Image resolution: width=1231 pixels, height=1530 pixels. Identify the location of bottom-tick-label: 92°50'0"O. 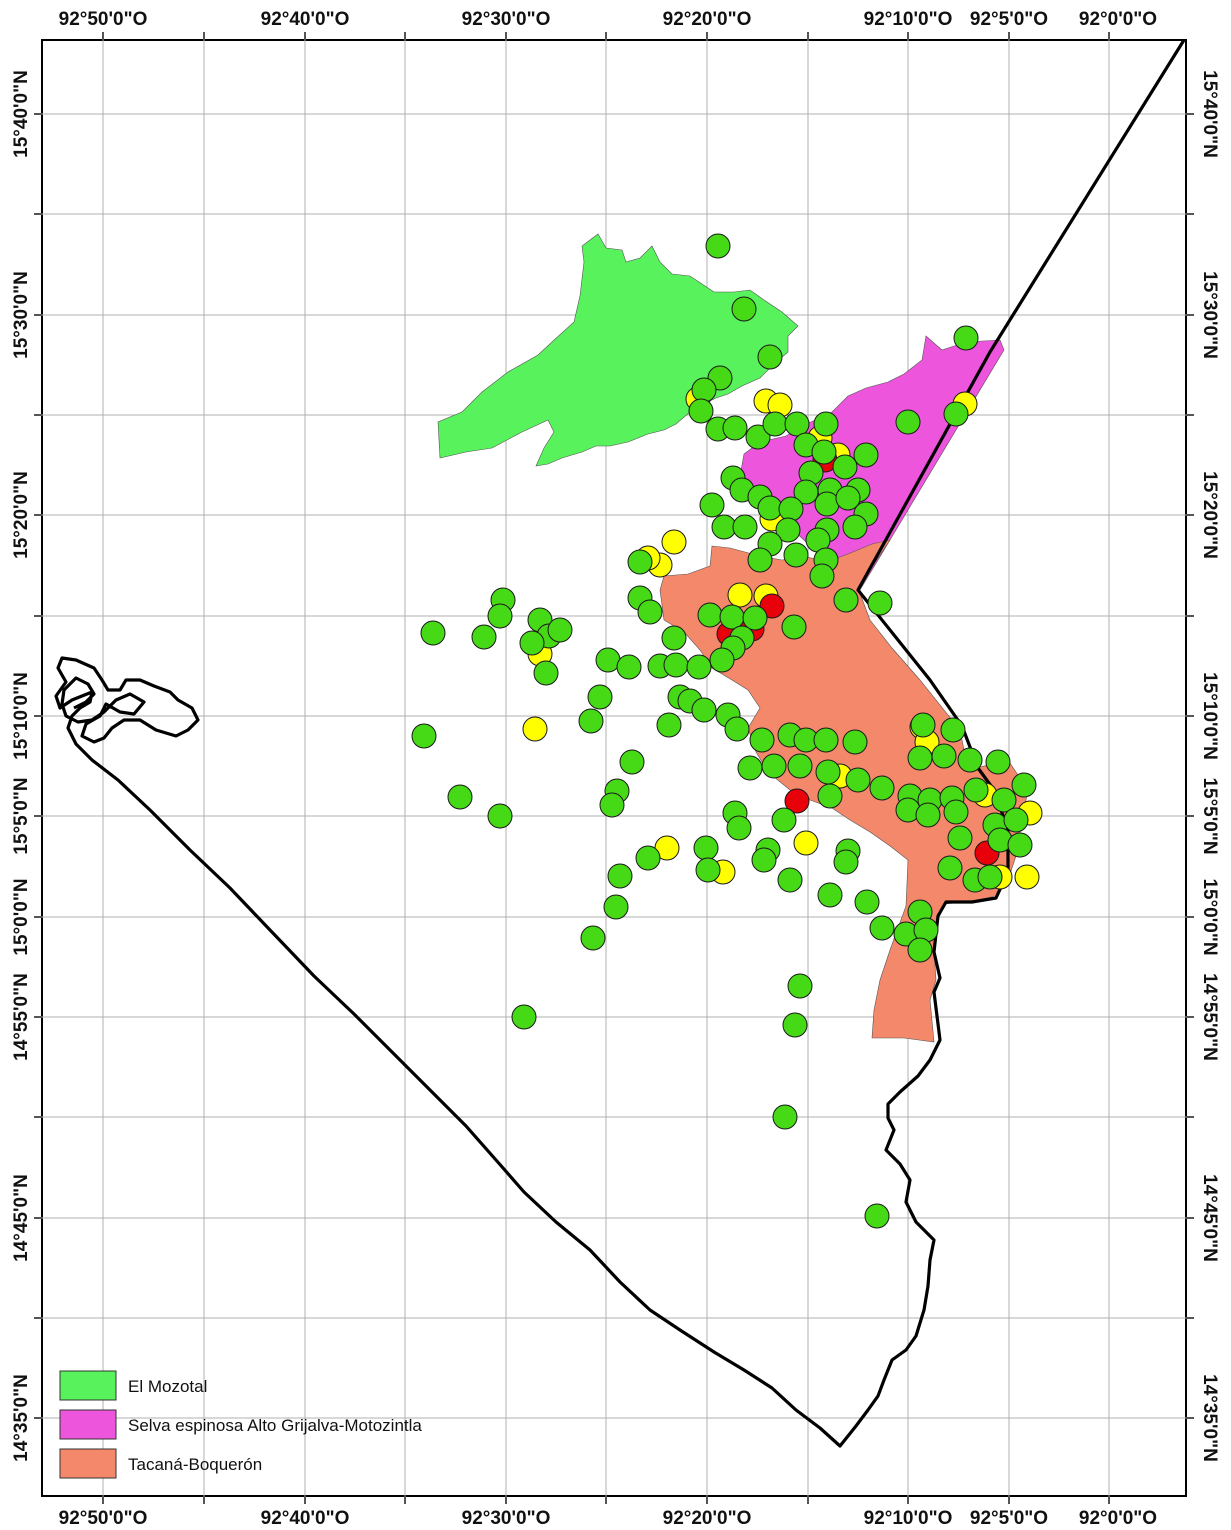
(103, 1518).